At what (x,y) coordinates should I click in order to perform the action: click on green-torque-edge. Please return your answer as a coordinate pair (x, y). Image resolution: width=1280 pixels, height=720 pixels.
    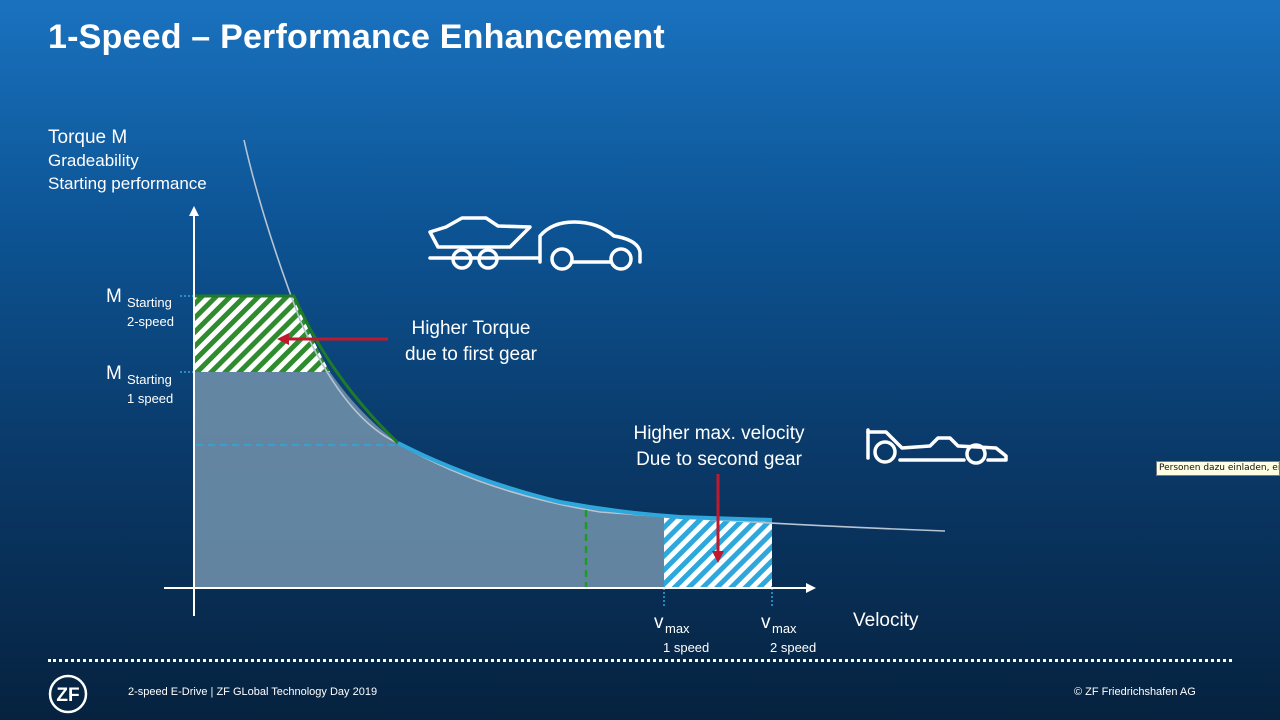
    Looking at the image, I should click on (297, 369).